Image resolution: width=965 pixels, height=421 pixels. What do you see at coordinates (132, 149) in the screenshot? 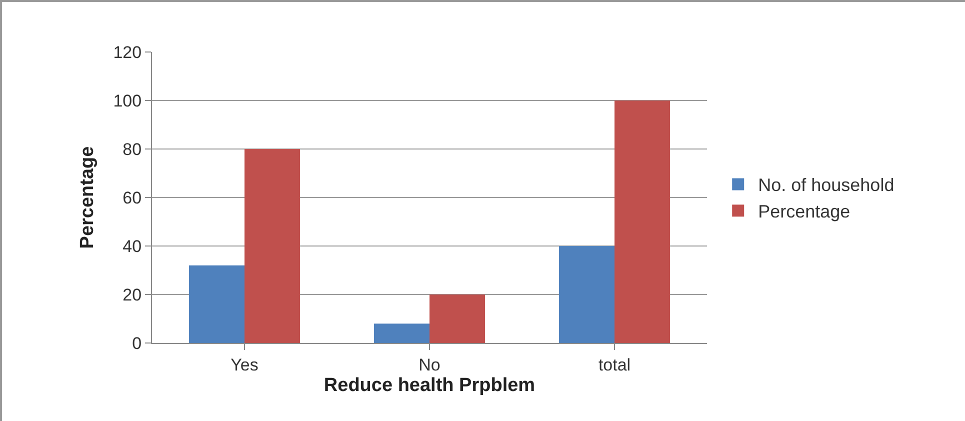
I see `y-tick-label: 80` at bounding box center [132, 149].